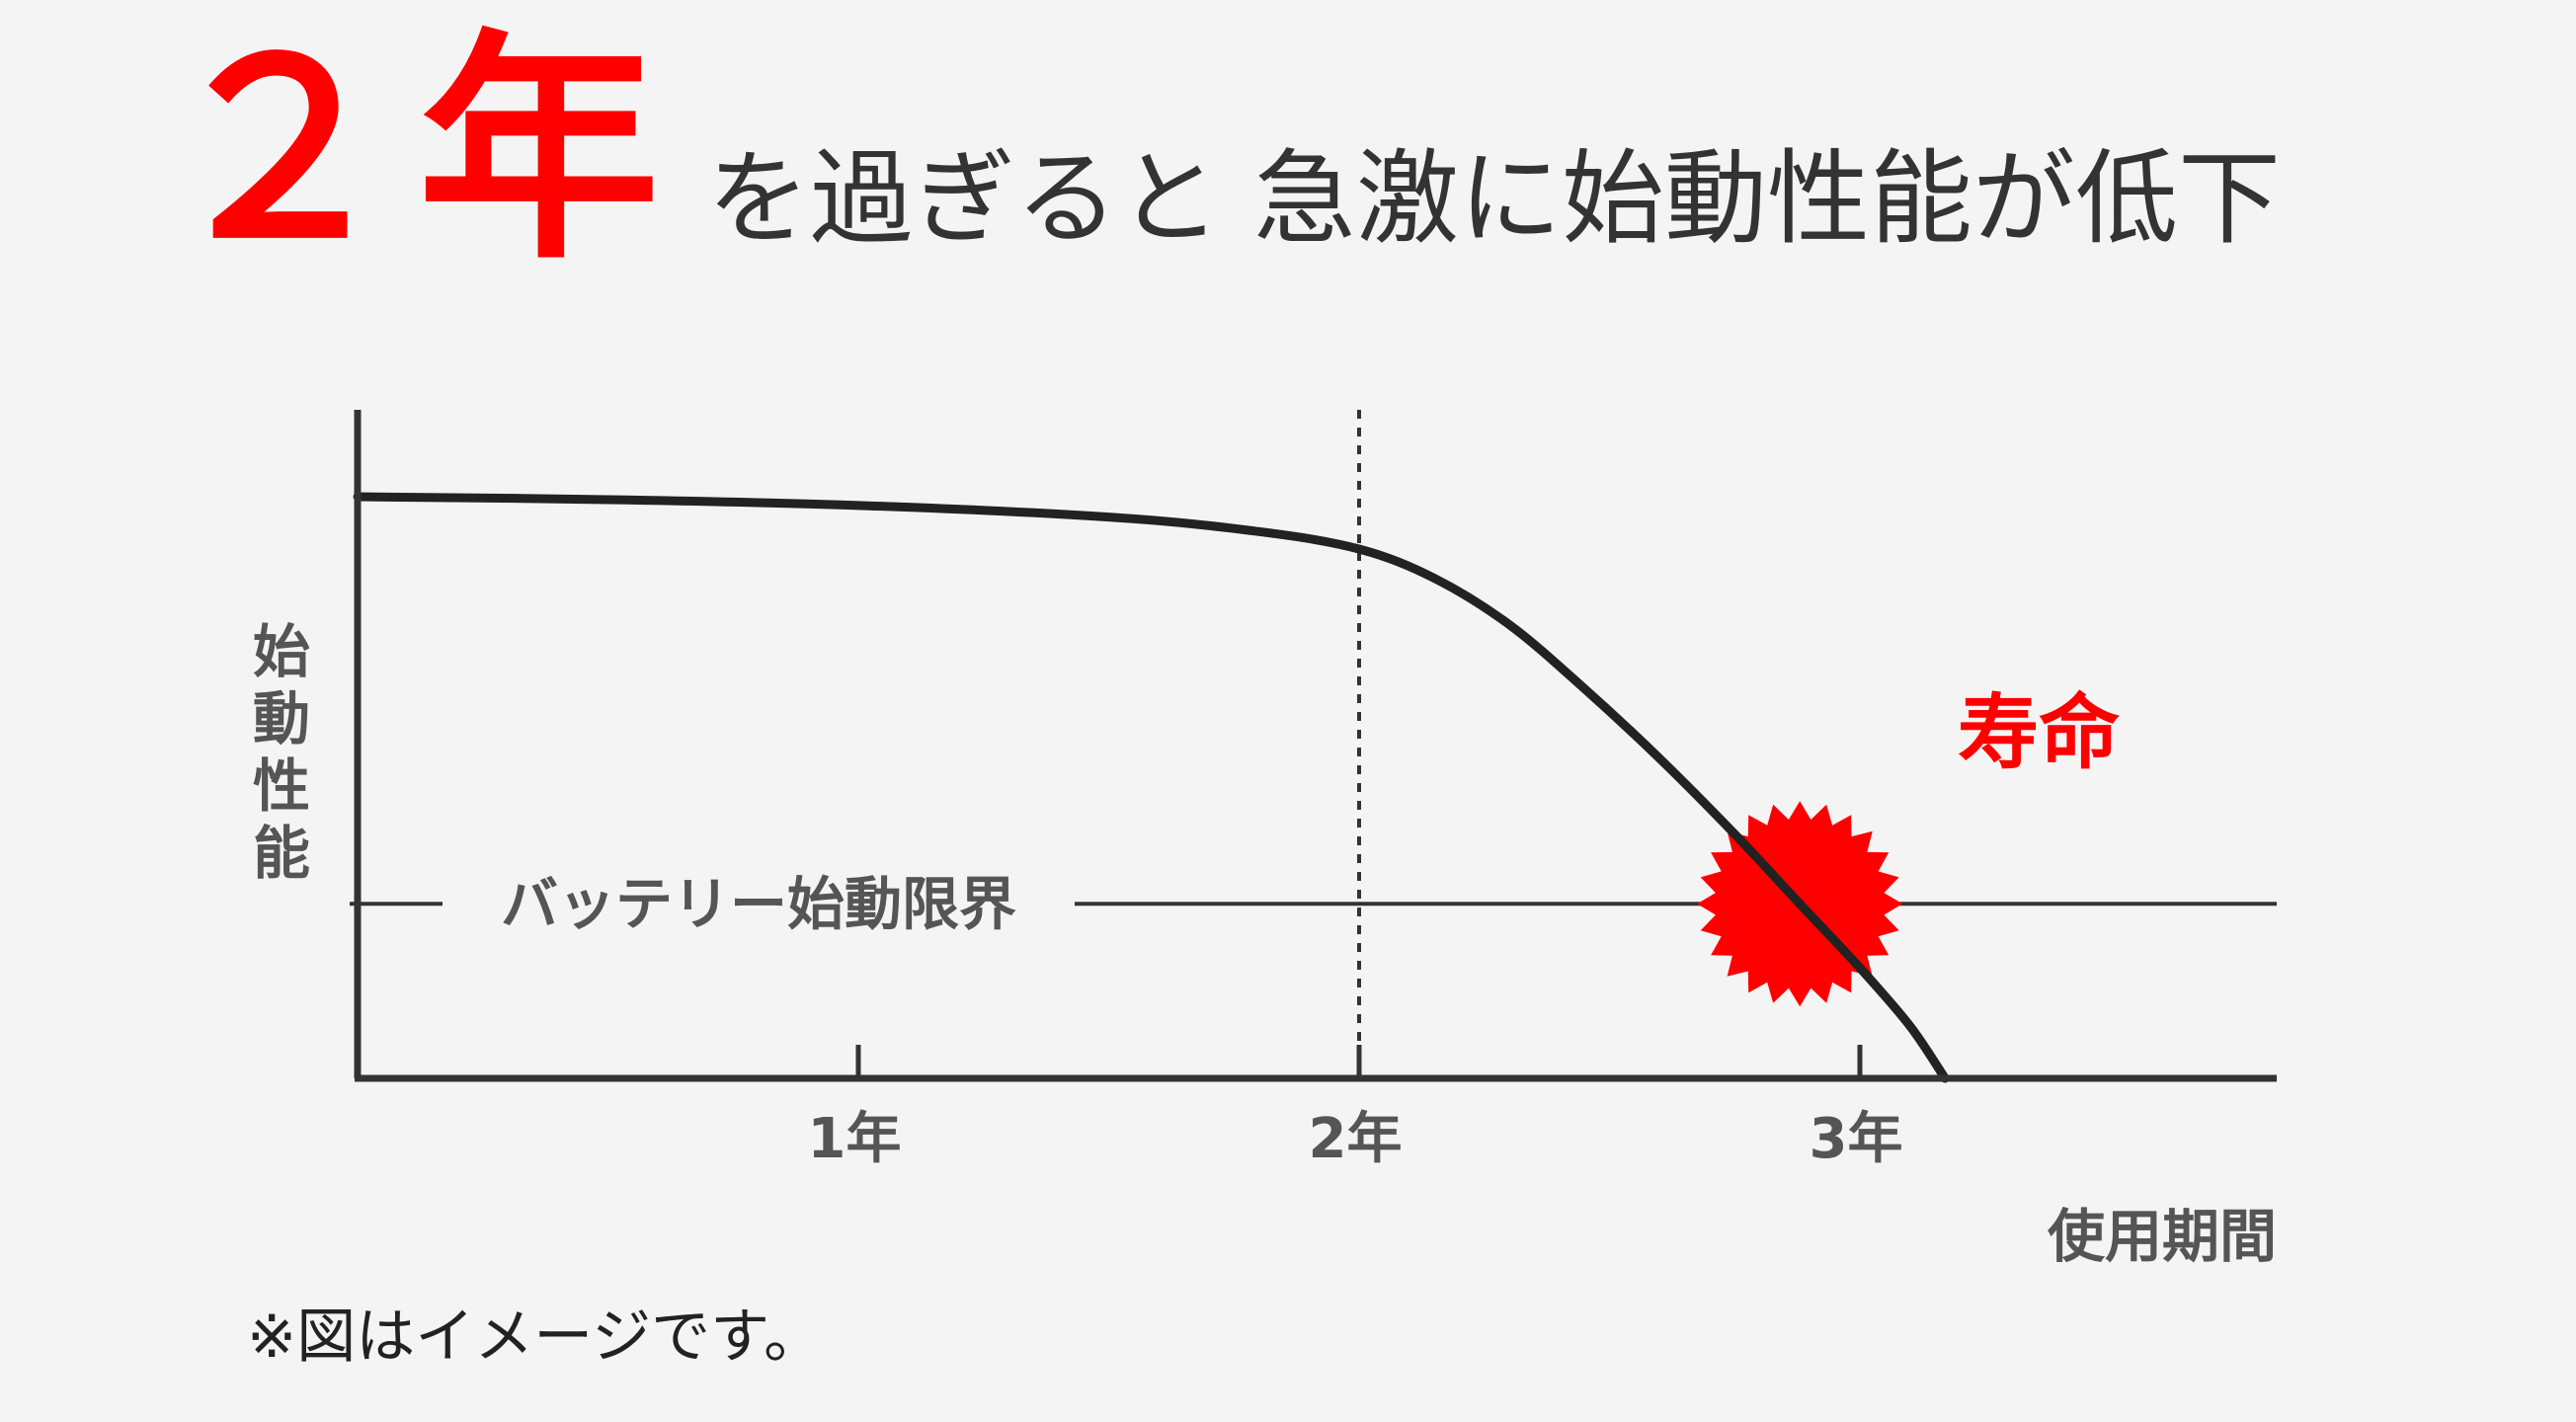 The height and width of the screenshot is (1422, 2576). I want to click on headline: ２年 を過ぎると 急激に始動性能が低下, so click(1219, 158).